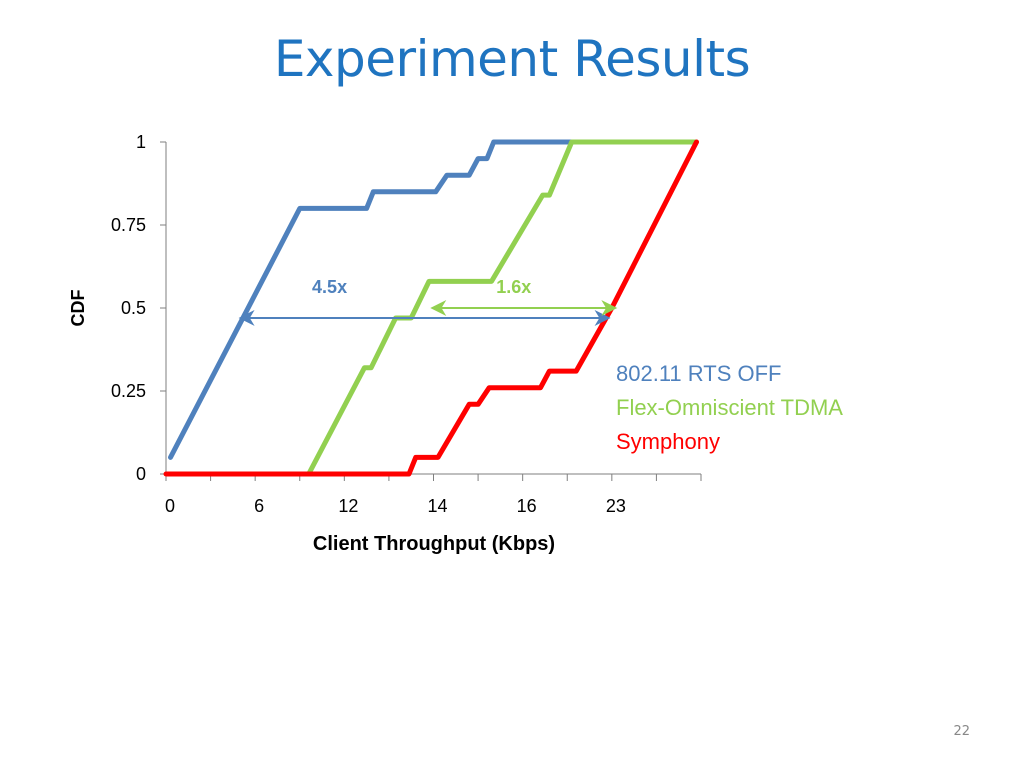 The height and width of the screenshot is (768, 1024). What do you see at coordinates (428, 301) in the screenshot?
I see `annotations-group: 4.5x 1.6x` at bounding box center [428, 301].